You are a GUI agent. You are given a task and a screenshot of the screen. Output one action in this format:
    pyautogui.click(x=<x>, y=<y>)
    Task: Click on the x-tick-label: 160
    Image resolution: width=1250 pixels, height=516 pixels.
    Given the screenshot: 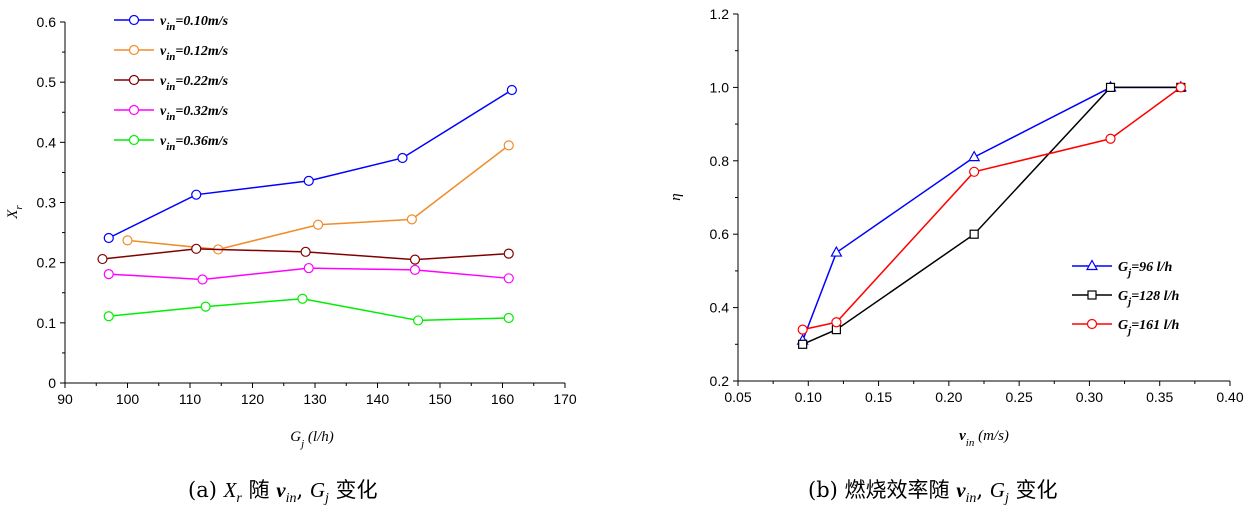 What is the action you would take?
    pyautogui.click(x=503, y=399)
    